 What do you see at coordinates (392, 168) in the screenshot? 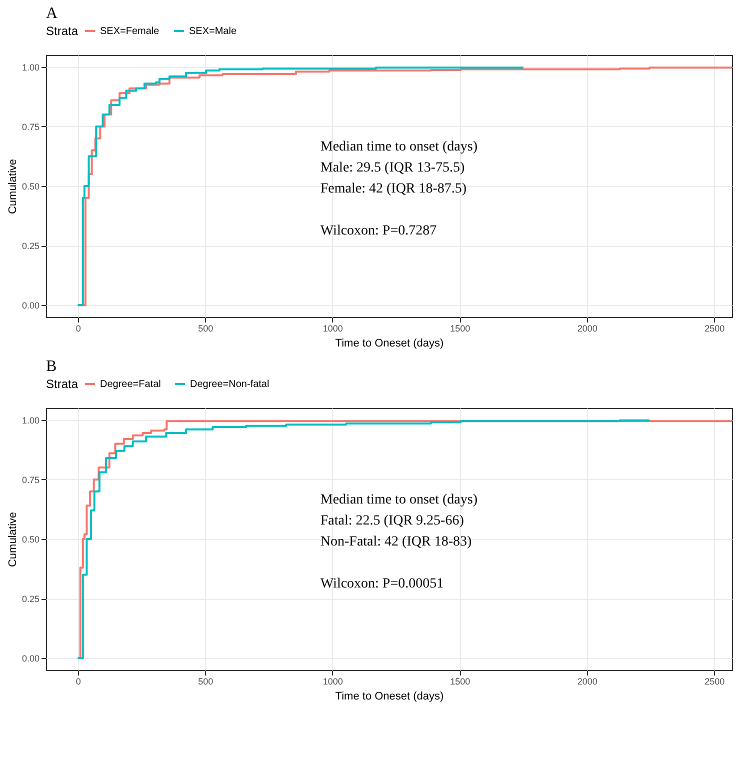
I see `annotation: Male: 29.5 (IQR 13-75.5)` at bounding box center [392, 168].